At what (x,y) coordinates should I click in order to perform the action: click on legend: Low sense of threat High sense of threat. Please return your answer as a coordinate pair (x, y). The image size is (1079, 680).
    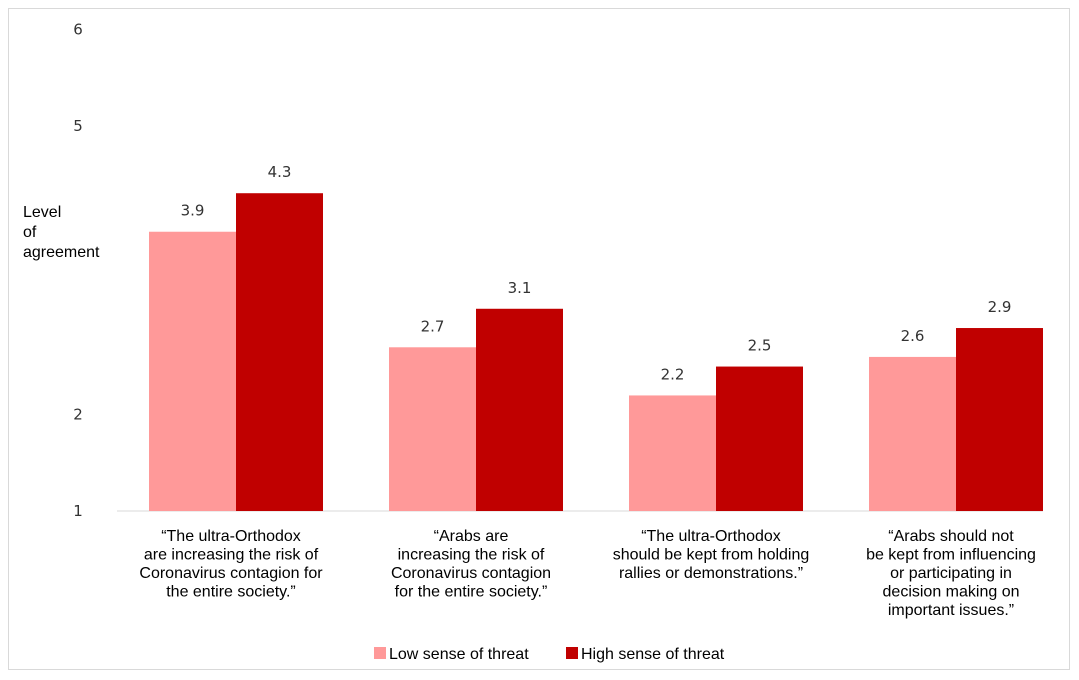
    Looking at the image, I should click on (549, 654).